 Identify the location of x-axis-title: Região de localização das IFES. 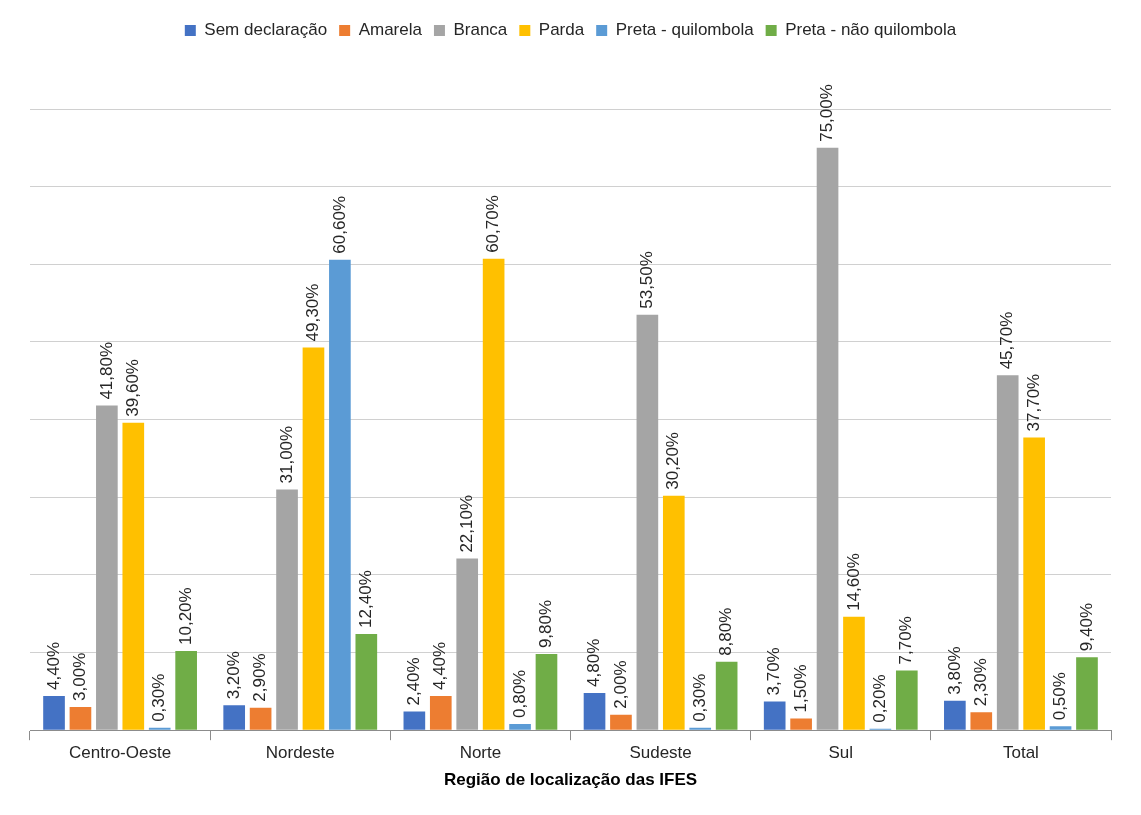
(570, 780).